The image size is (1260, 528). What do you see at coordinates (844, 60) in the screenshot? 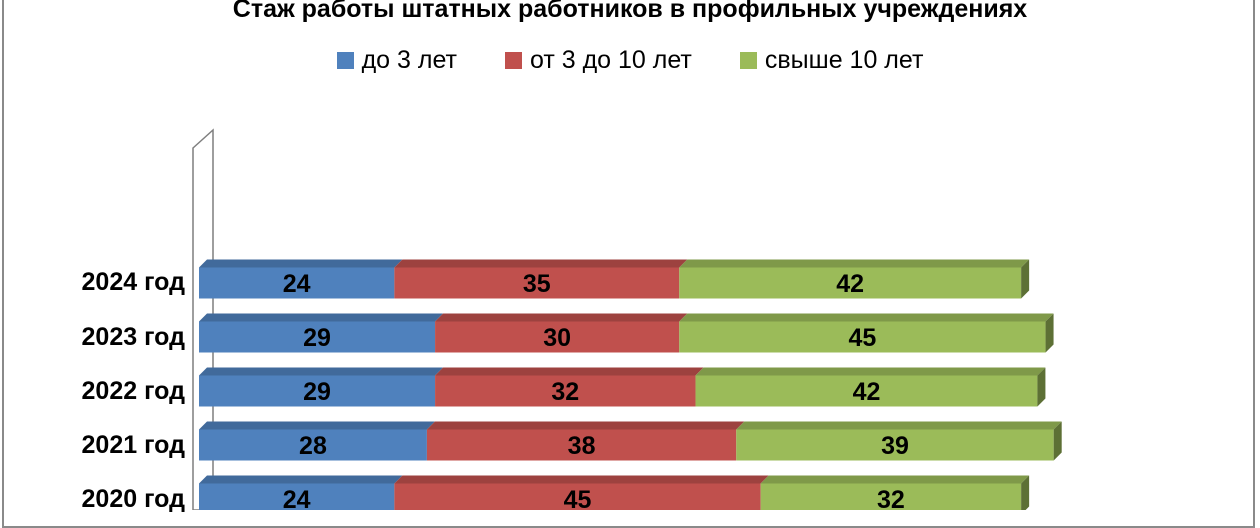
I see `legend-label-over-10-years: свыше 10 лет` at bounding box center [844, 60].